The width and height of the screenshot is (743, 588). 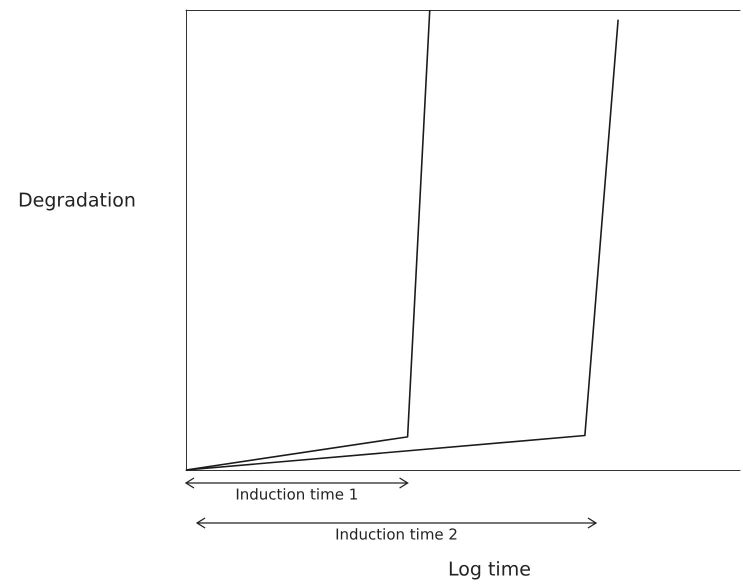 What do you see at coordinates (396, 535) in the screenshot?
I see `text: Induction time 2` at bounding box center [396, 535].